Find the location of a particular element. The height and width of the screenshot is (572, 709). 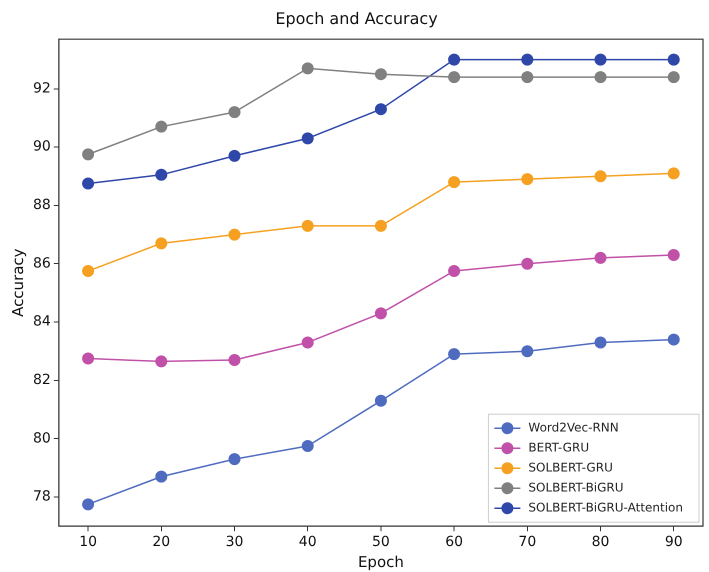

x-tick-label: 40 is located at coordinates (307, 542).